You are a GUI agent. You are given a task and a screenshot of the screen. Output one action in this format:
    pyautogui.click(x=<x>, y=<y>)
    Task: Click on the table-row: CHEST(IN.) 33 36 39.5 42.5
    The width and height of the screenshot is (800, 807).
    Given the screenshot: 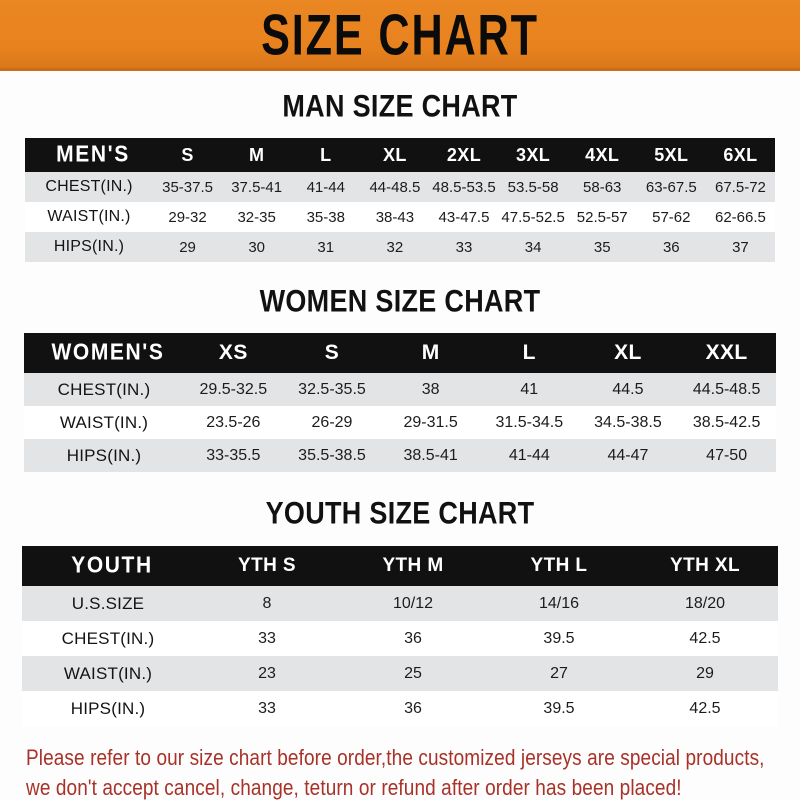 What is the action you would take?
    pyautogui.click(x=400, y=638)
    